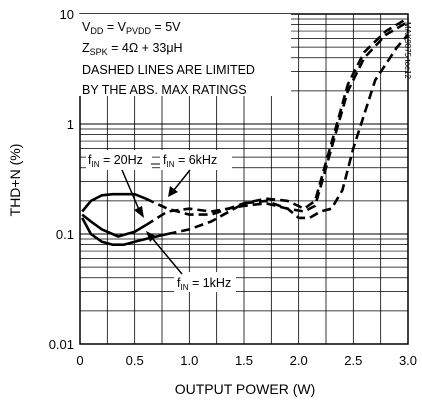 Image resolution: width=422 pixels, height=400 pixels. I want to click on arrow-6khz-line, so click(182, 180).